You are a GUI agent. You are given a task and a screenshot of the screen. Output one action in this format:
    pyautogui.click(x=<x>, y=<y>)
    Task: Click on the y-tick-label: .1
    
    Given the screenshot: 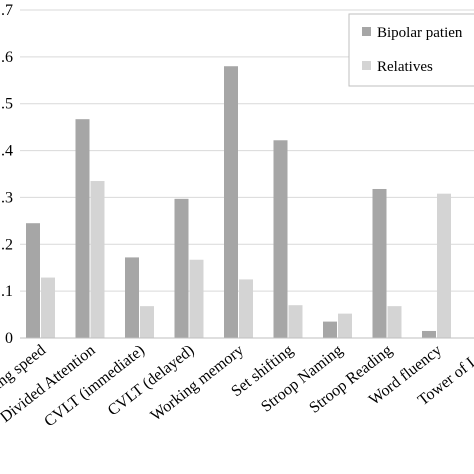 What is the action you would take?
    pyautogui.click(x=7, y=291)
    